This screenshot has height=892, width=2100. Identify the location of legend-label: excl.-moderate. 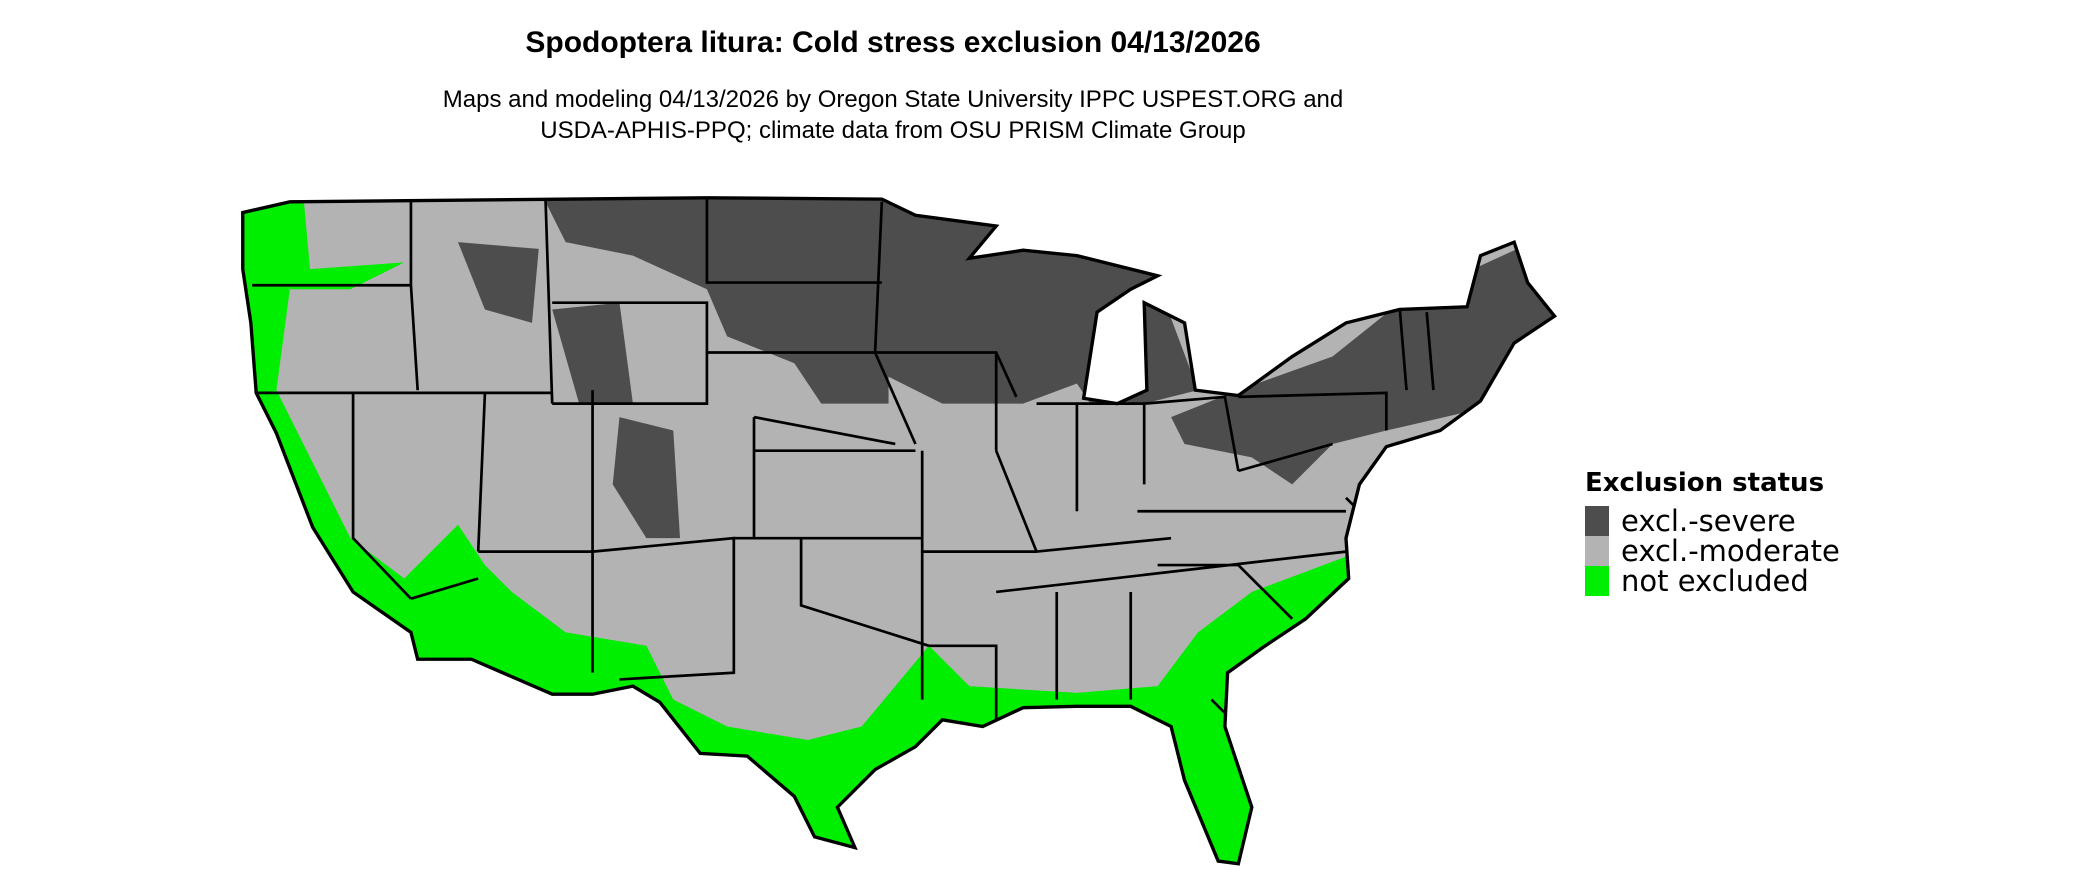
(1730, 551).